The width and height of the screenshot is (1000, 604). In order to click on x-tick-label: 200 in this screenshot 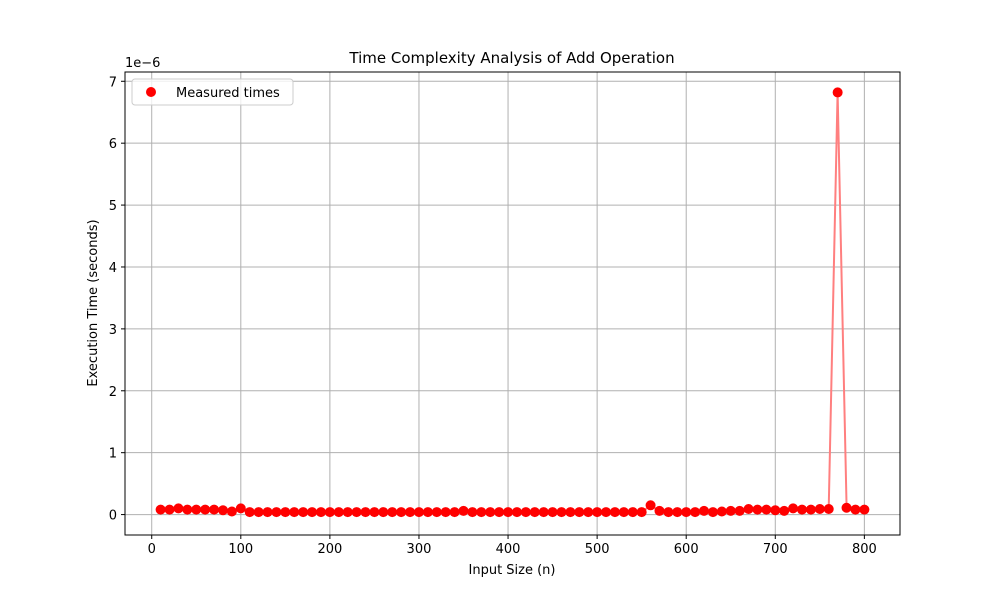, I will do `click(329, 549)`.